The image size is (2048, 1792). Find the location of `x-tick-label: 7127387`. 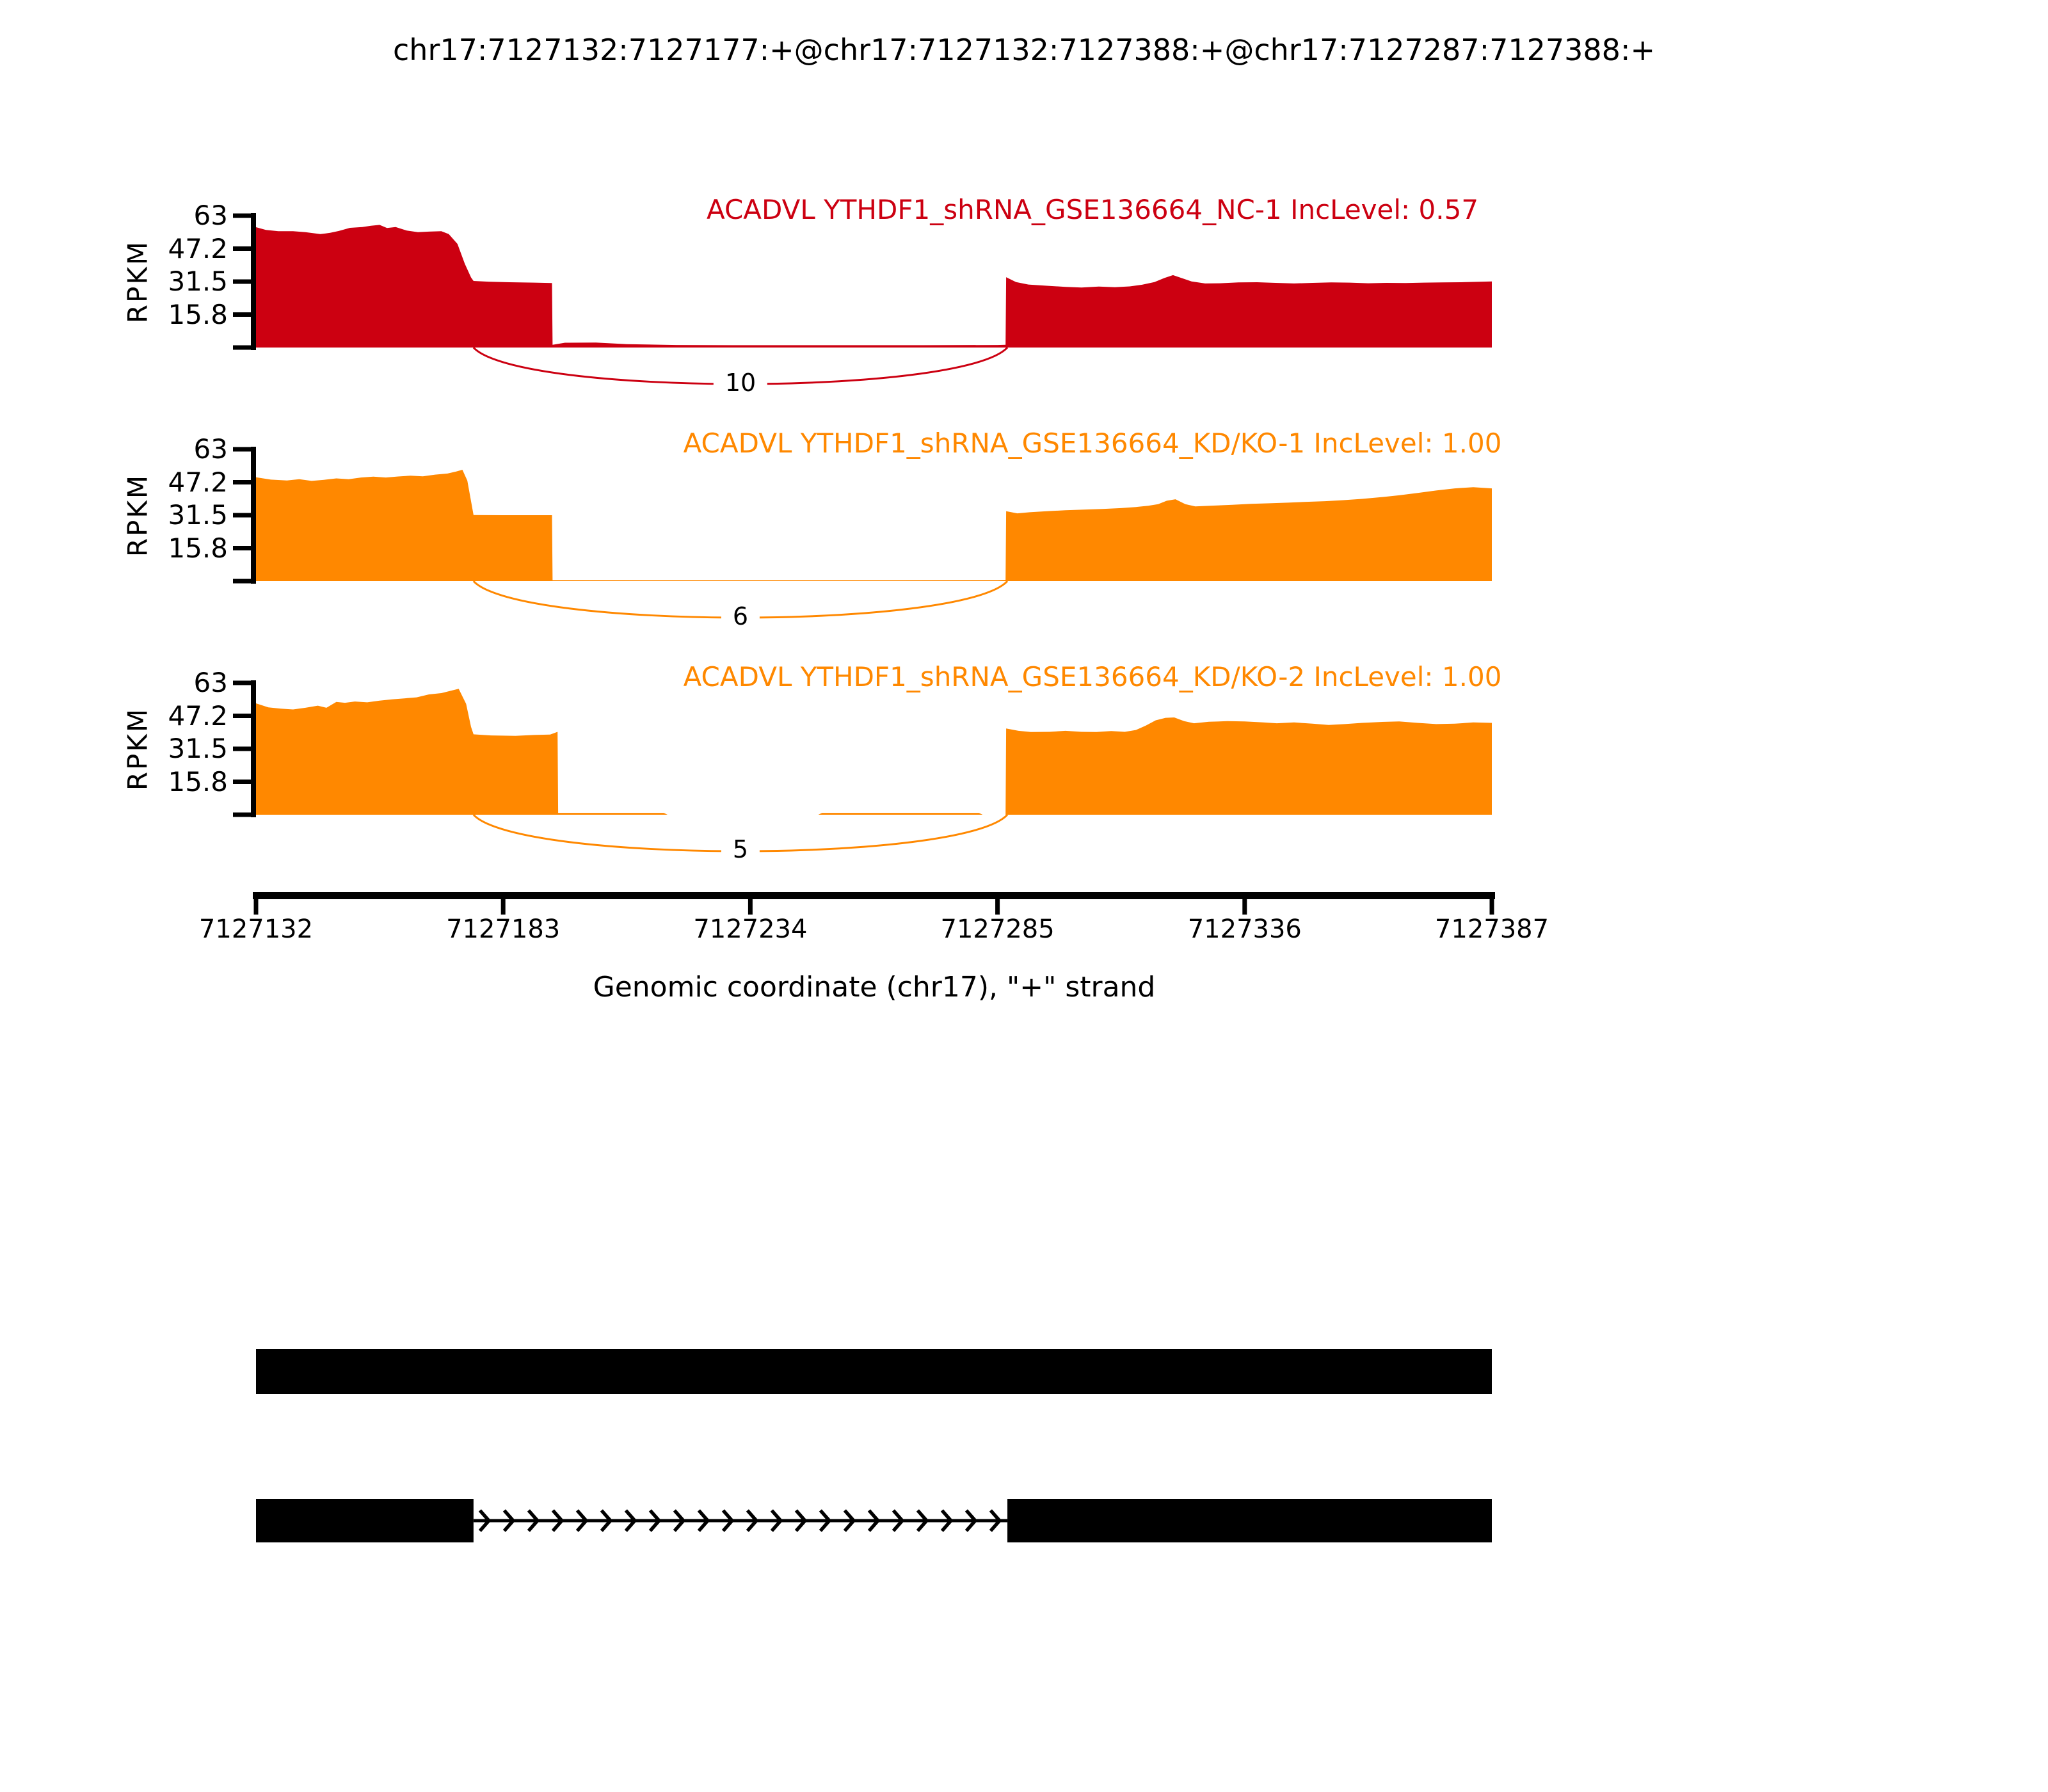

x-tick-label: 7127387 is located at coordinates (1491, 929).